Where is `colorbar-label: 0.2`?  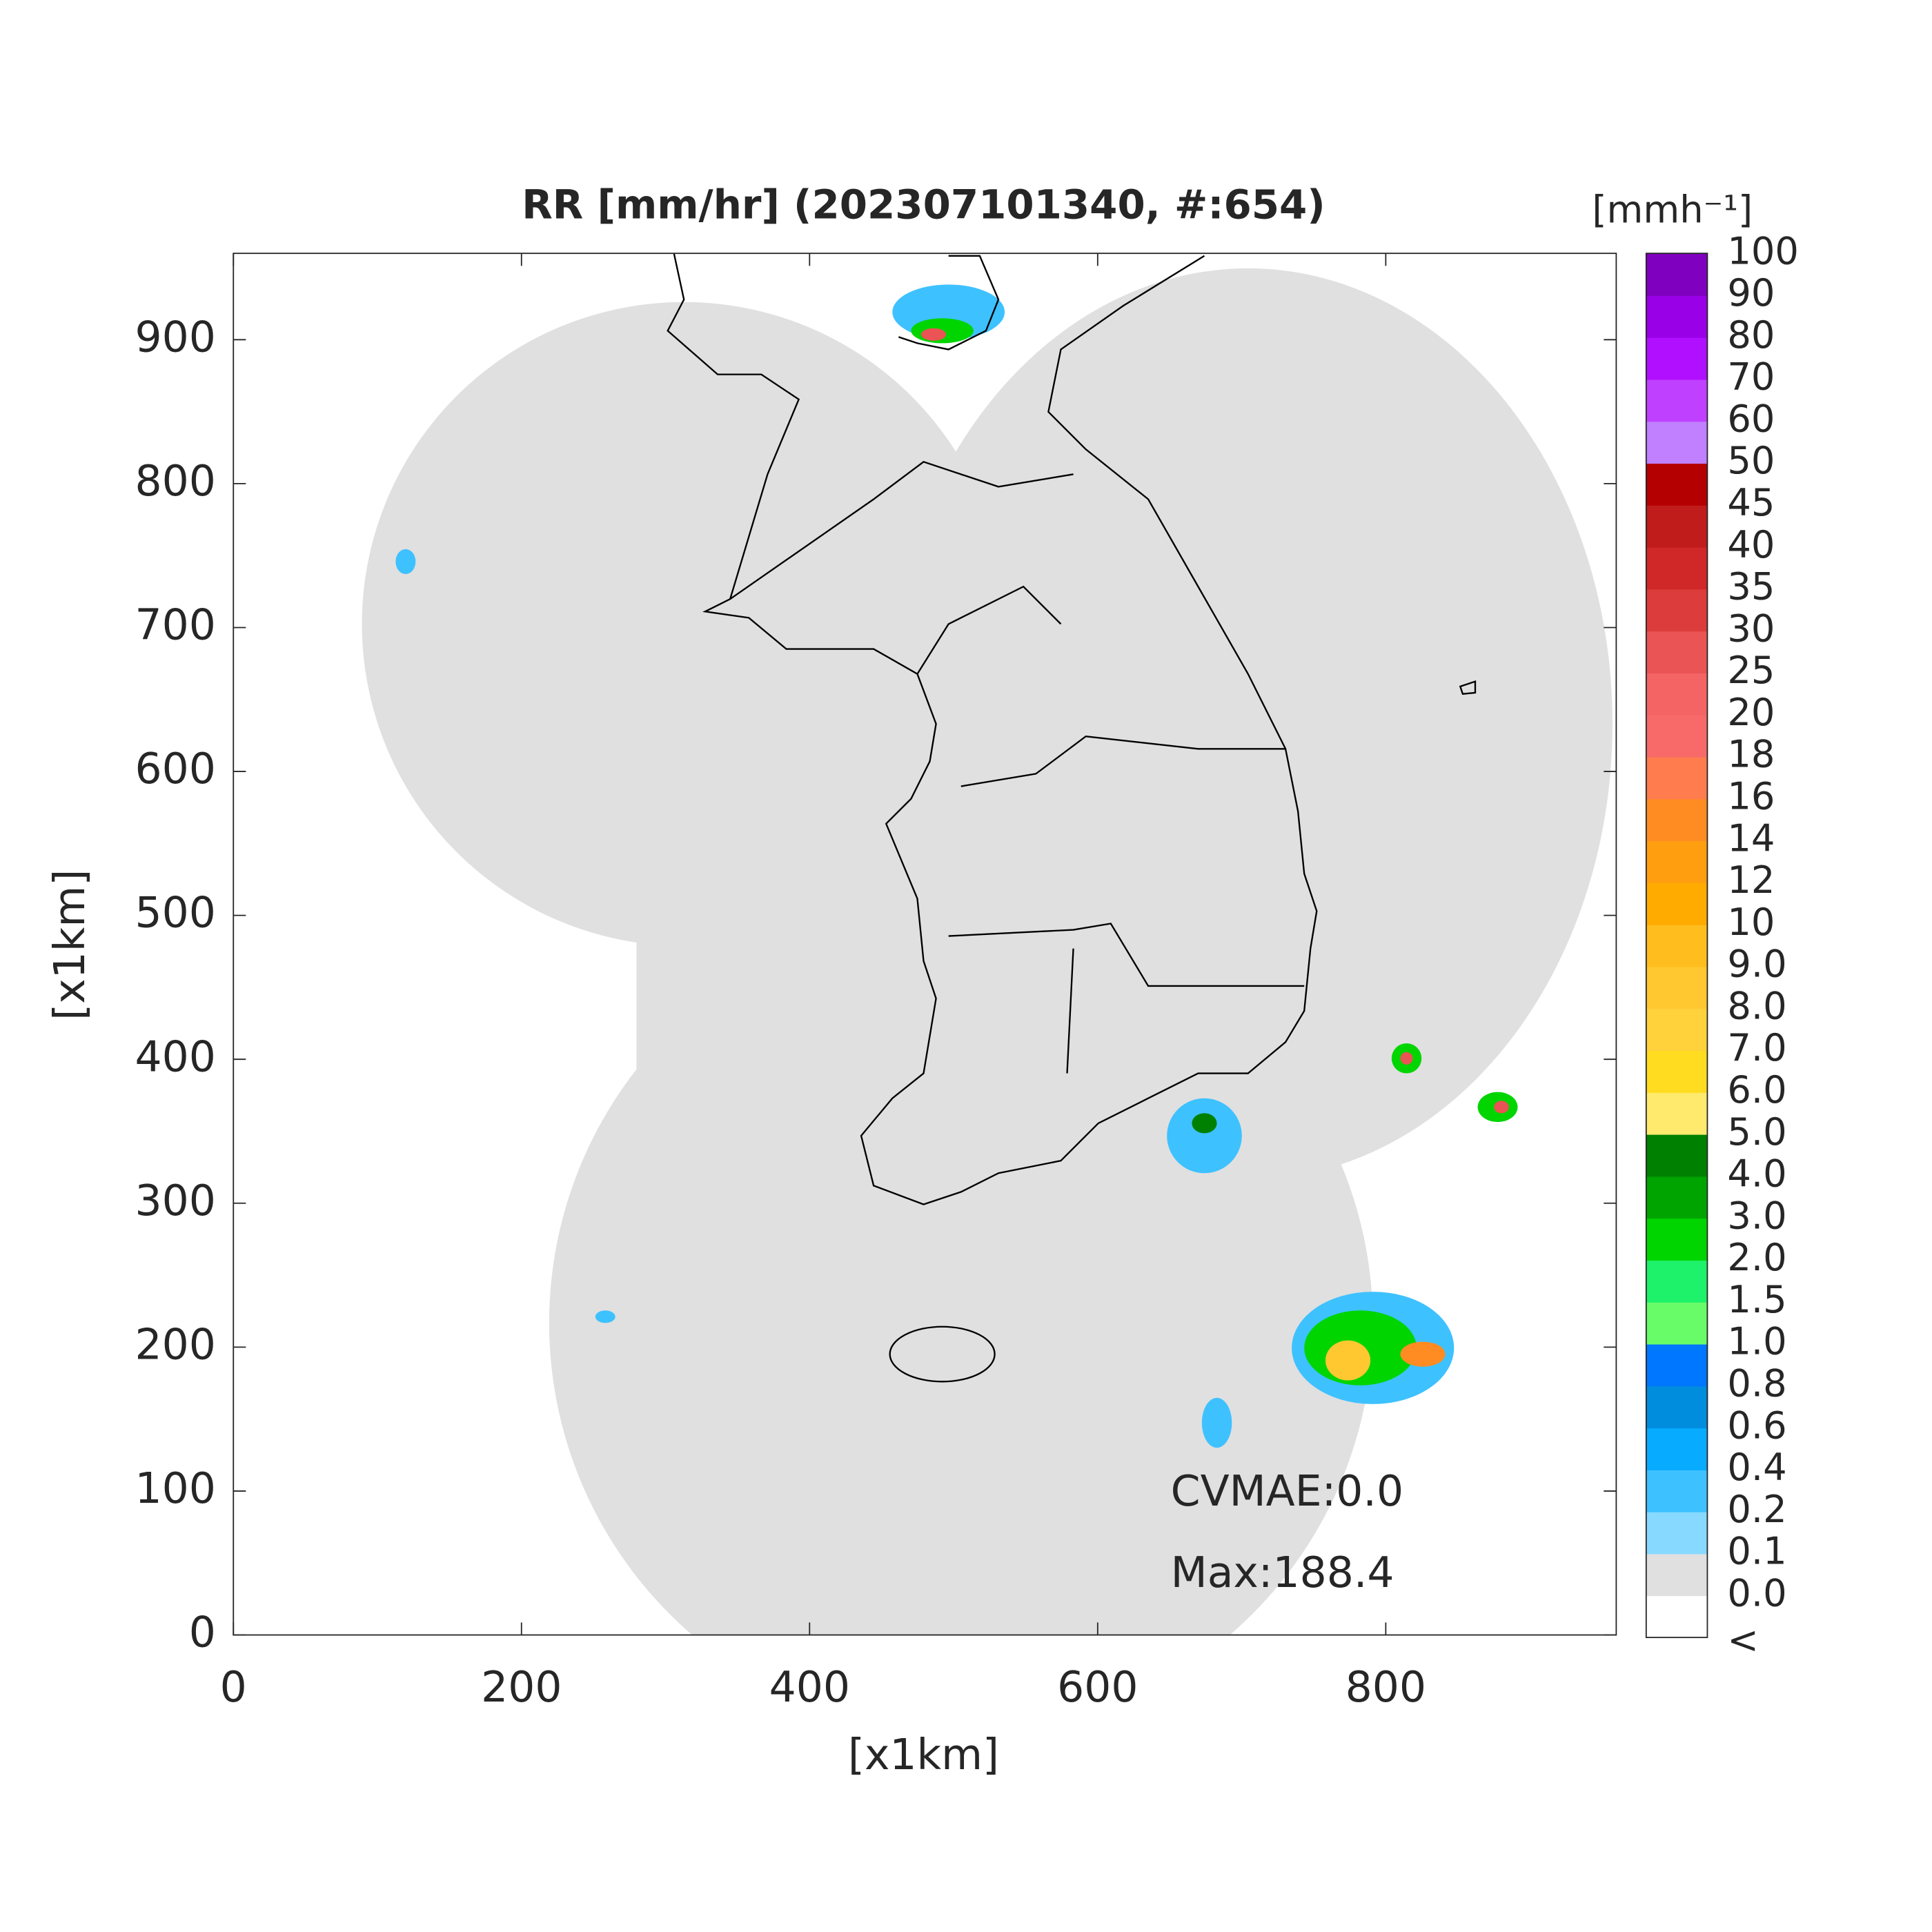 colorbar-label: 0.2 is located at coordinates (1756, 1509).